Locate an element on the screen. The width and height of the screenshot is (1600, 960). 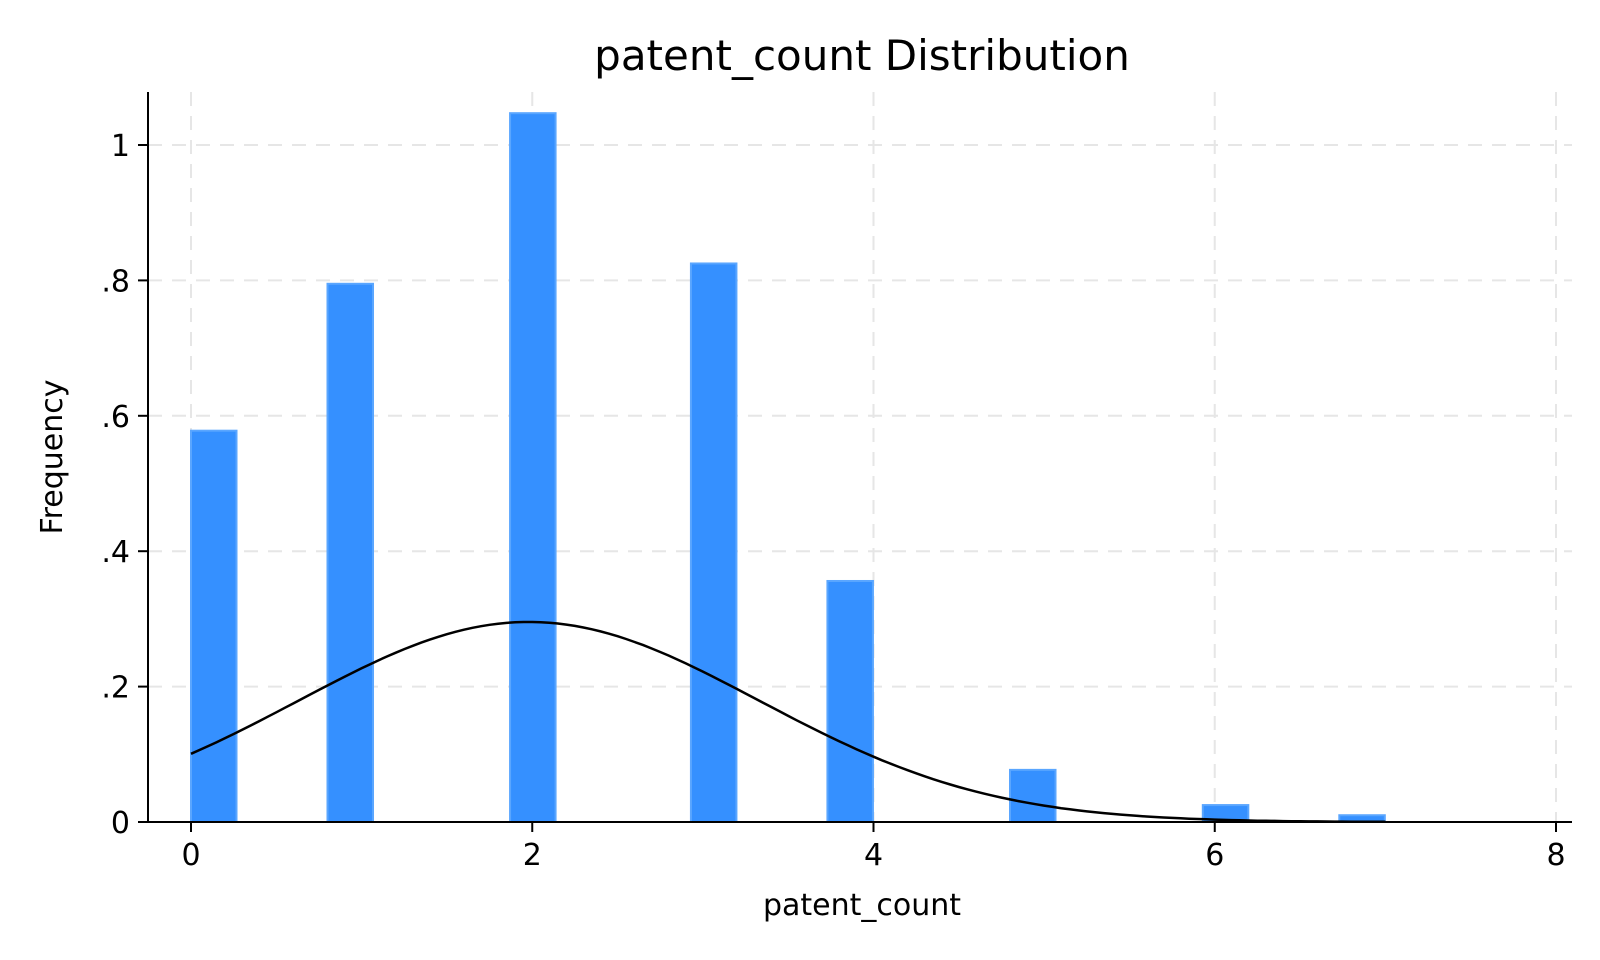
x-axis-label: patent_count is located at coordinates (862, 905).